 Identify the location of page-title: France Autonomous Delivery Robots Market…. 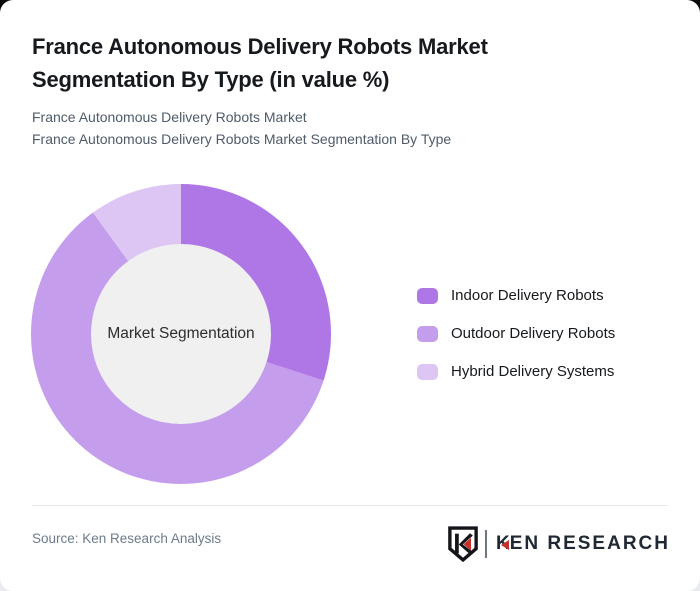
(260, 63).